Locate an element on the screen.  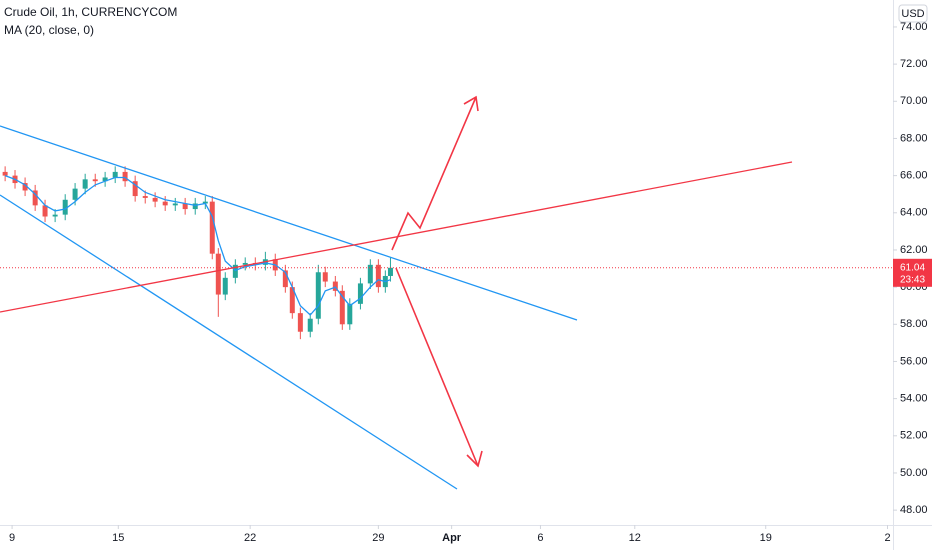
y-tick-label: 72.00 is located at coordinates (914, 64).